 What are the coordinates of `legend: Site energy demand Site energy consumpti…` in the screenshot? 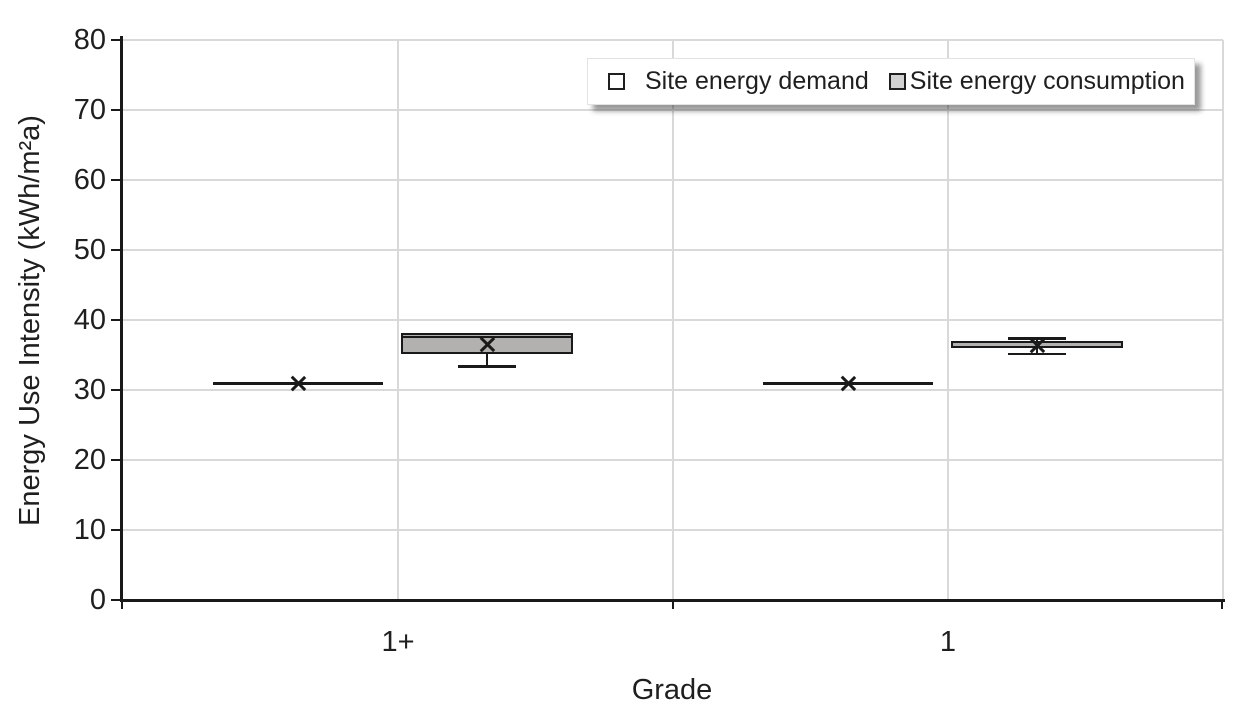 It's located at (891, 81).